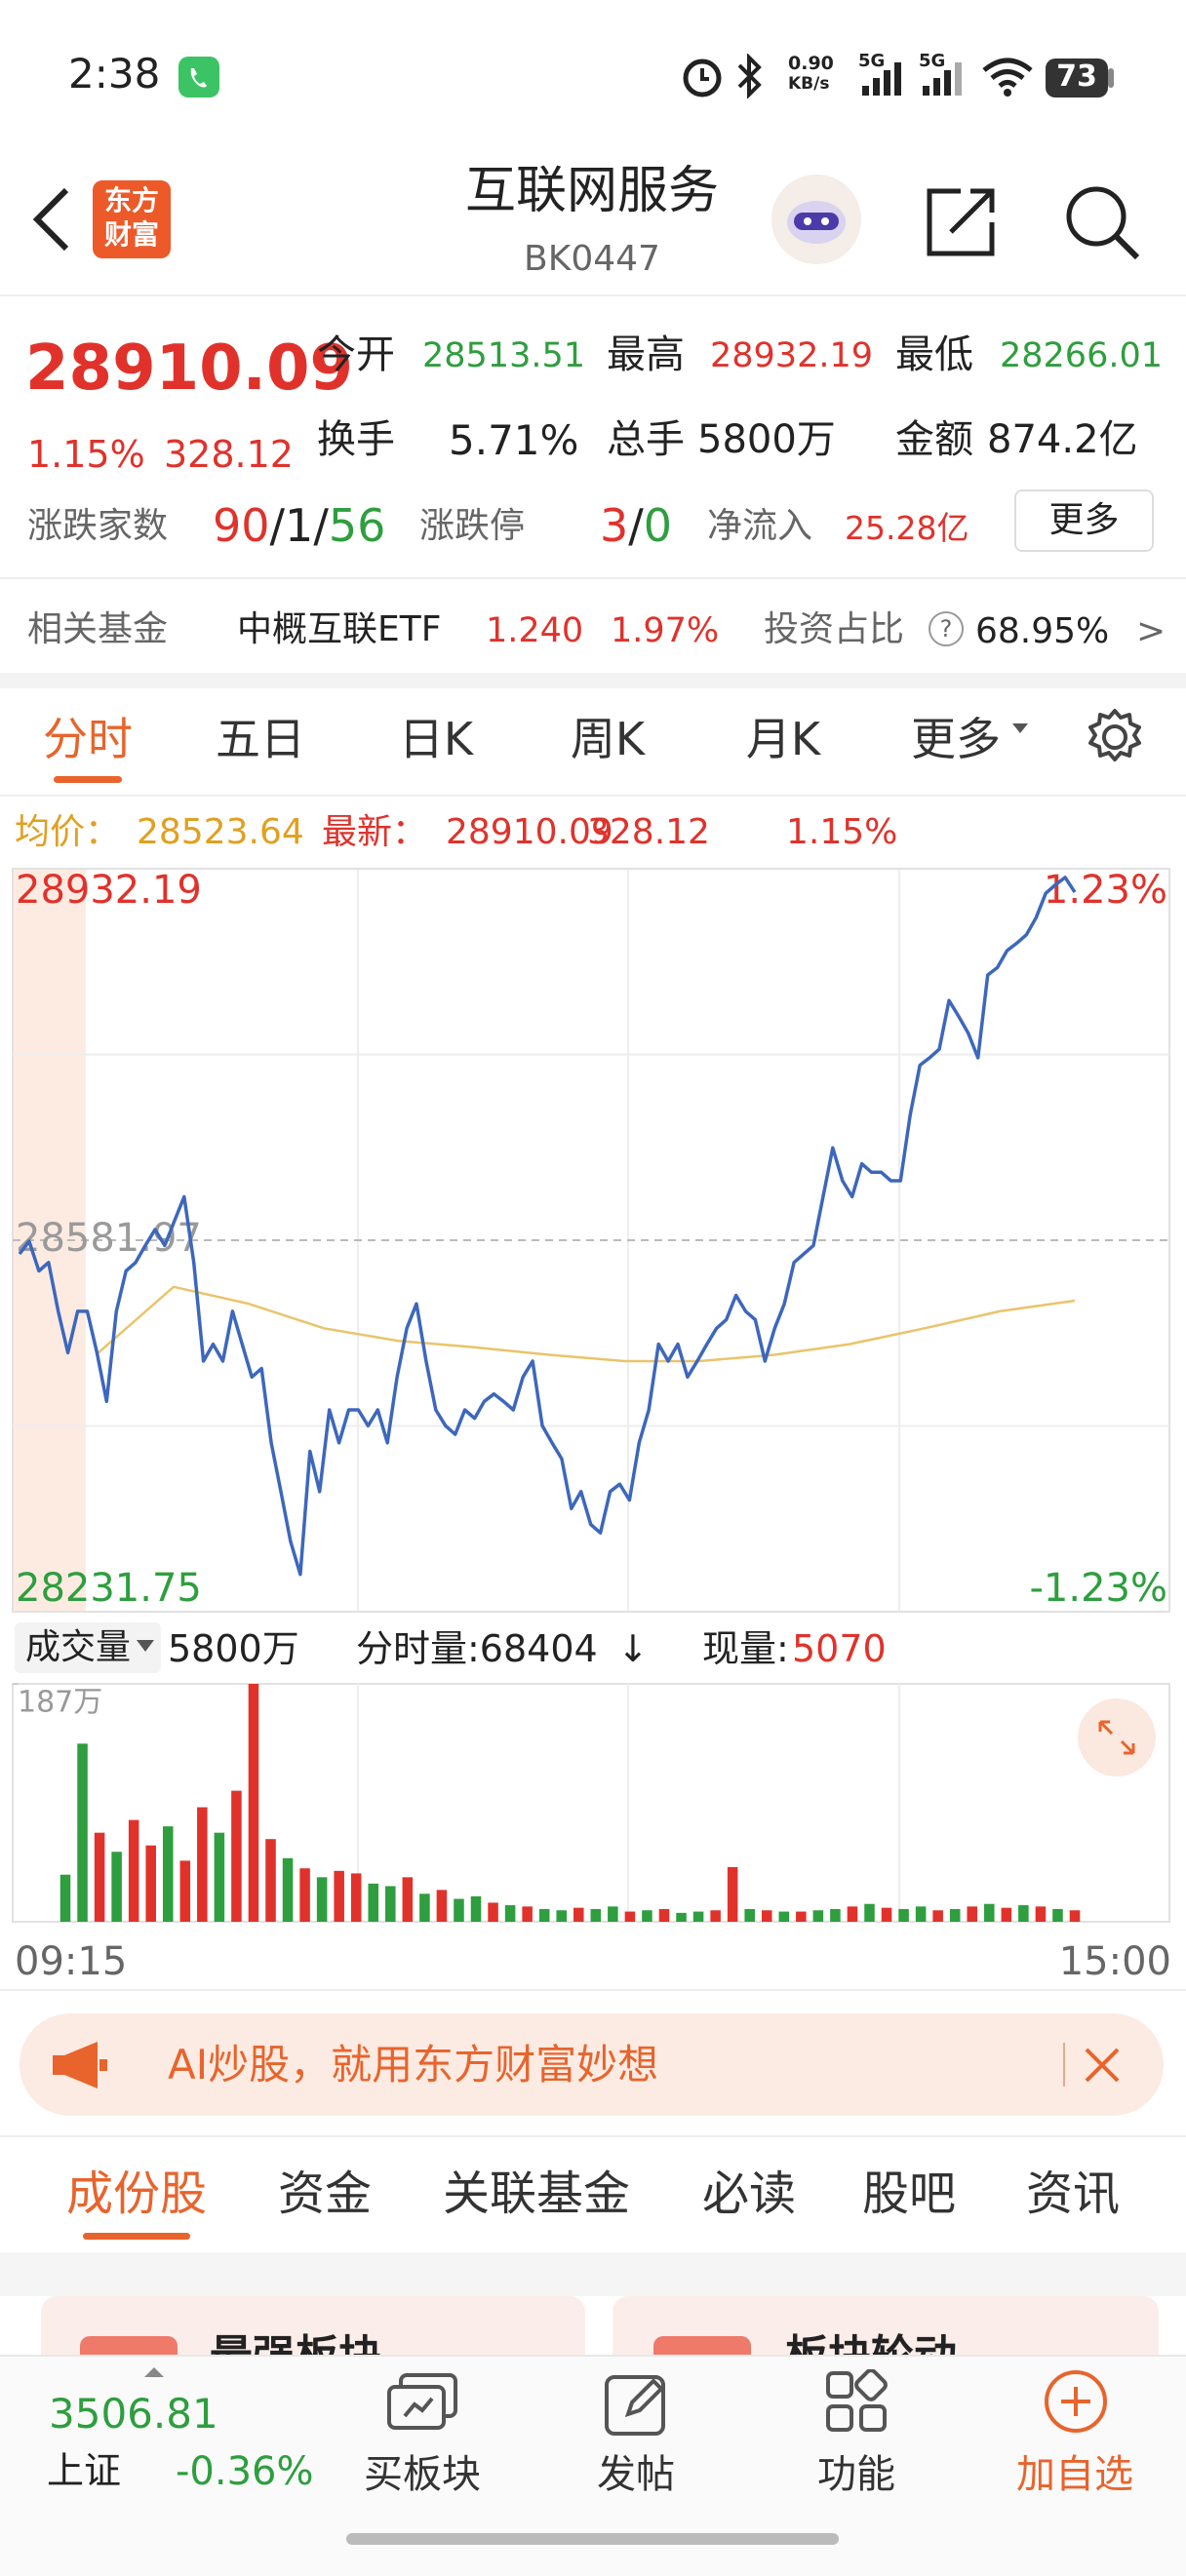 The height and width of the screenshot is (2576, 1186). I want to click on index-change: -0.36%, so click(245, 2471).